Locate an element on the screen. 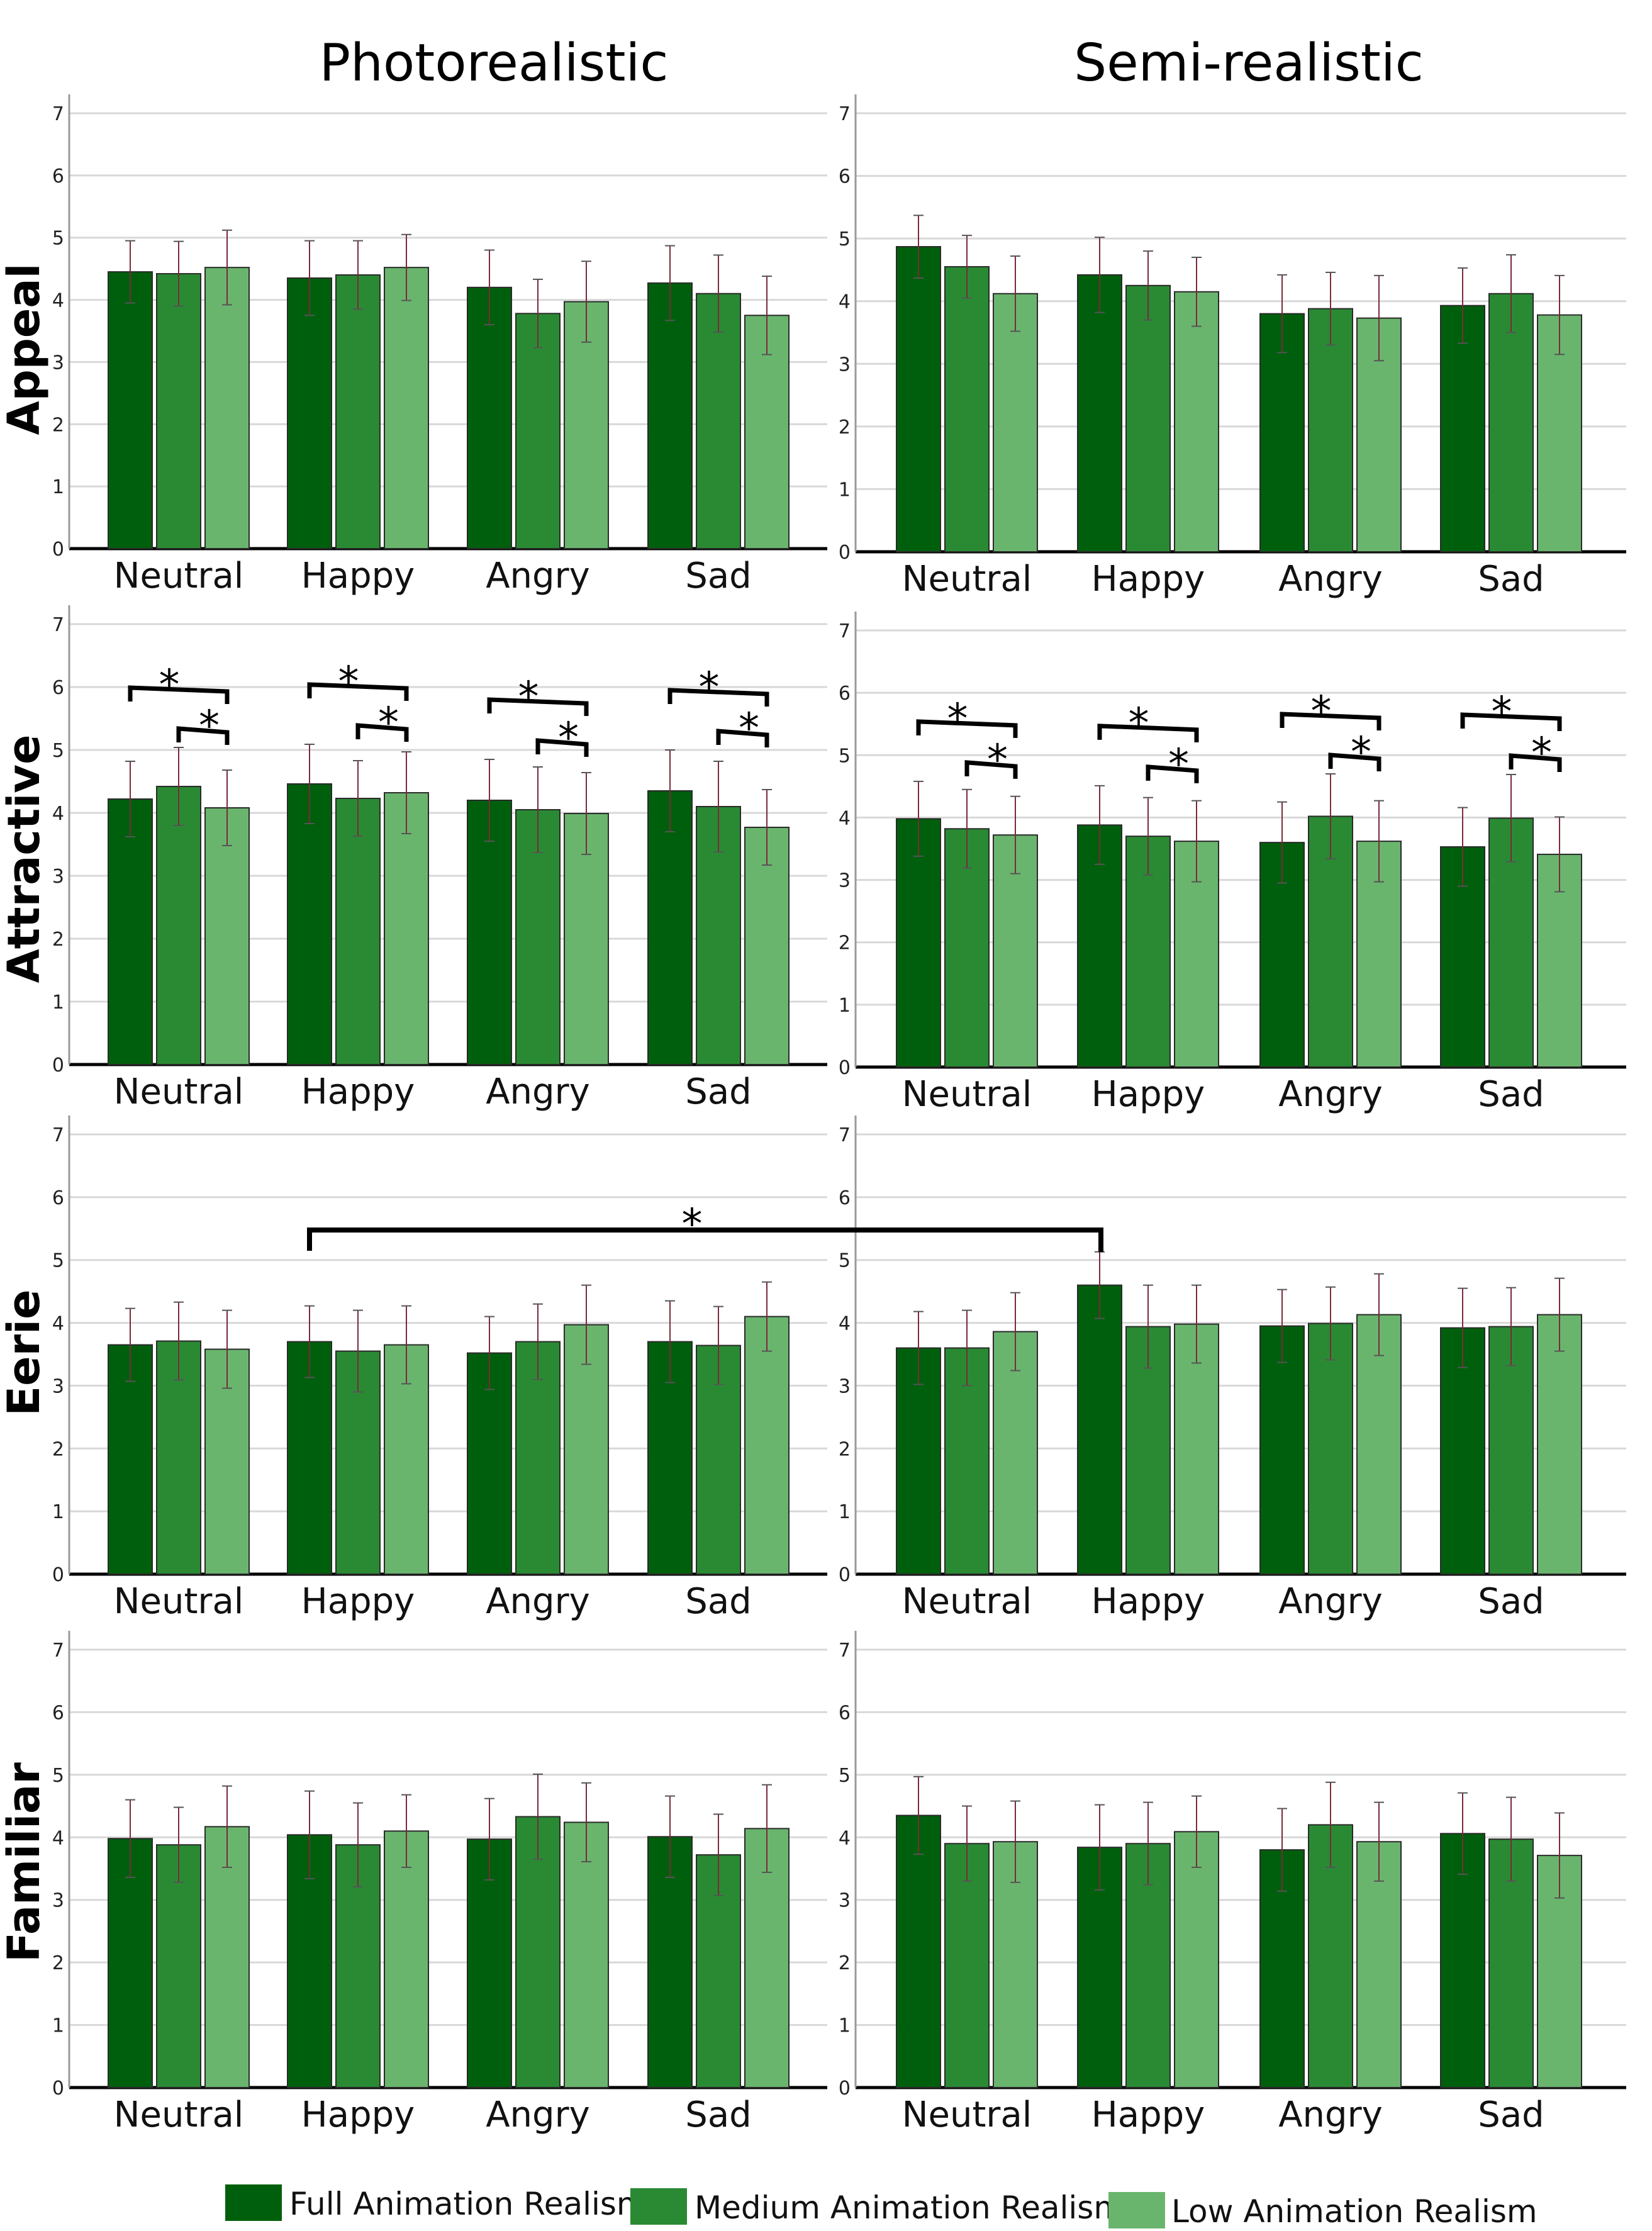 The image size is (1652, 2231). panel-familiar-semi-realistic: 0 1 2 3 4 5 6 7 Neutral Happy Angry Sad is located at coordinates (1232, 1883).